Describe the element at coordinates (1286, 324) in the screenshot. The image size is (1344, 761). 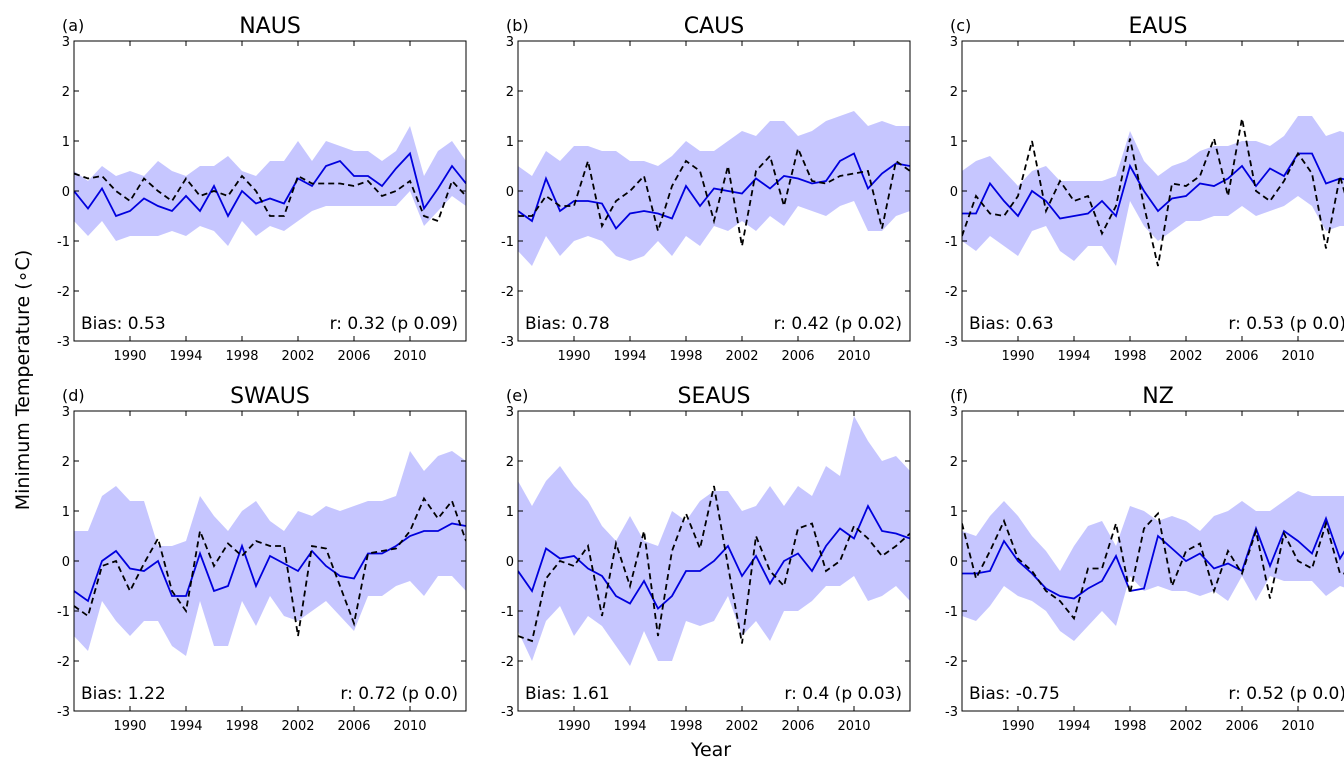
I see `correlation-annotation: r: 0.53 (p 0.0)` at that location.